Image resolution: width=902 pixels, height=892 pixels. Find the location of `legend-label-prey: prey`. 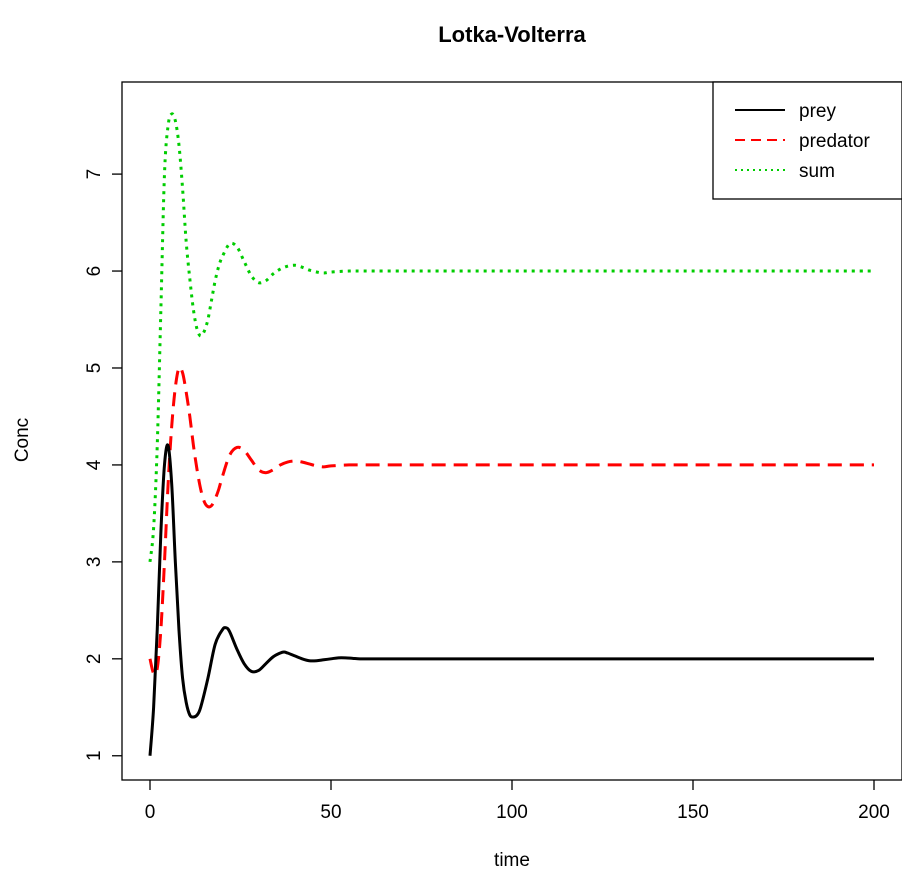

legend-label-prey: prey is located at coordinates (817, 111).